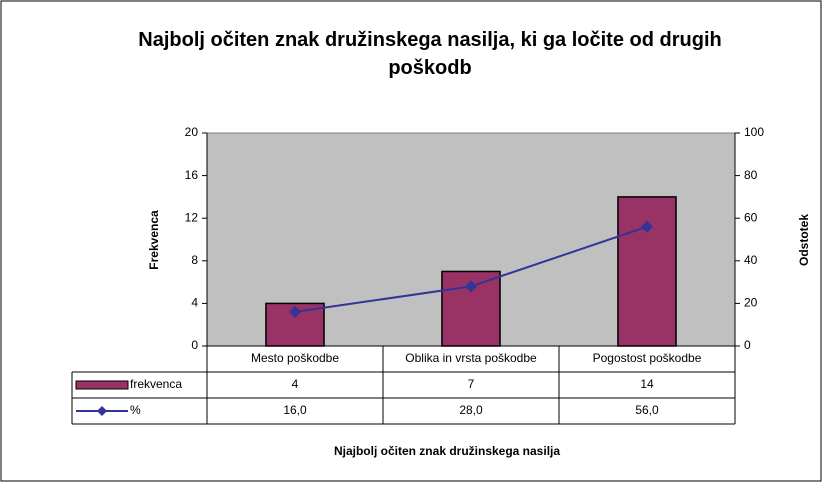 This screenshot has width=823, height=483. What do you see at coordinates (647, 384) in the screenshot?
I see `table-value: 14` at bounding box center [647, 384].